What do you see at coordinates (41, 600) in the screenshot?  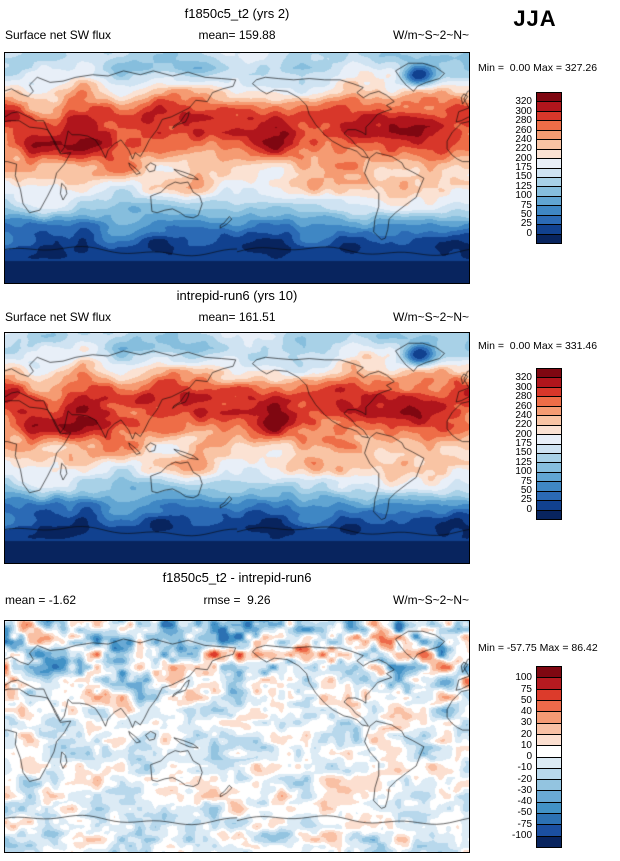 I see `panel3-mean-label: mean = -1.62` at bounding box center [41, 600].